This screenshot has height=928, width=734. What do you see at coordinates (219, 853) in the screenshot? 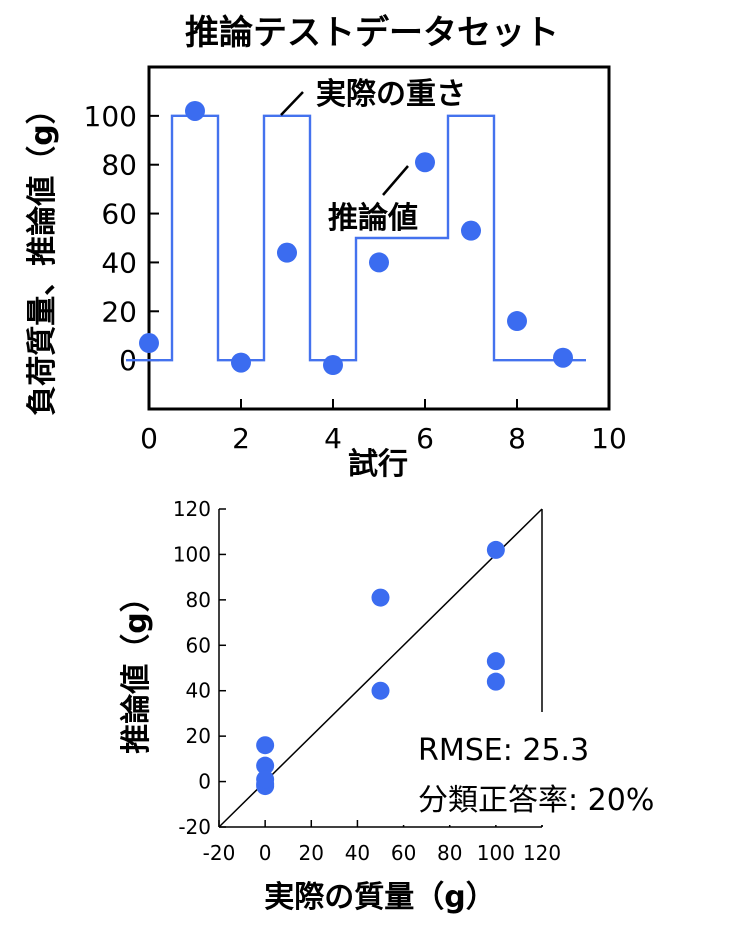
I see `chart-2-x-tick-label: -20` at bounding box center [219, 853].